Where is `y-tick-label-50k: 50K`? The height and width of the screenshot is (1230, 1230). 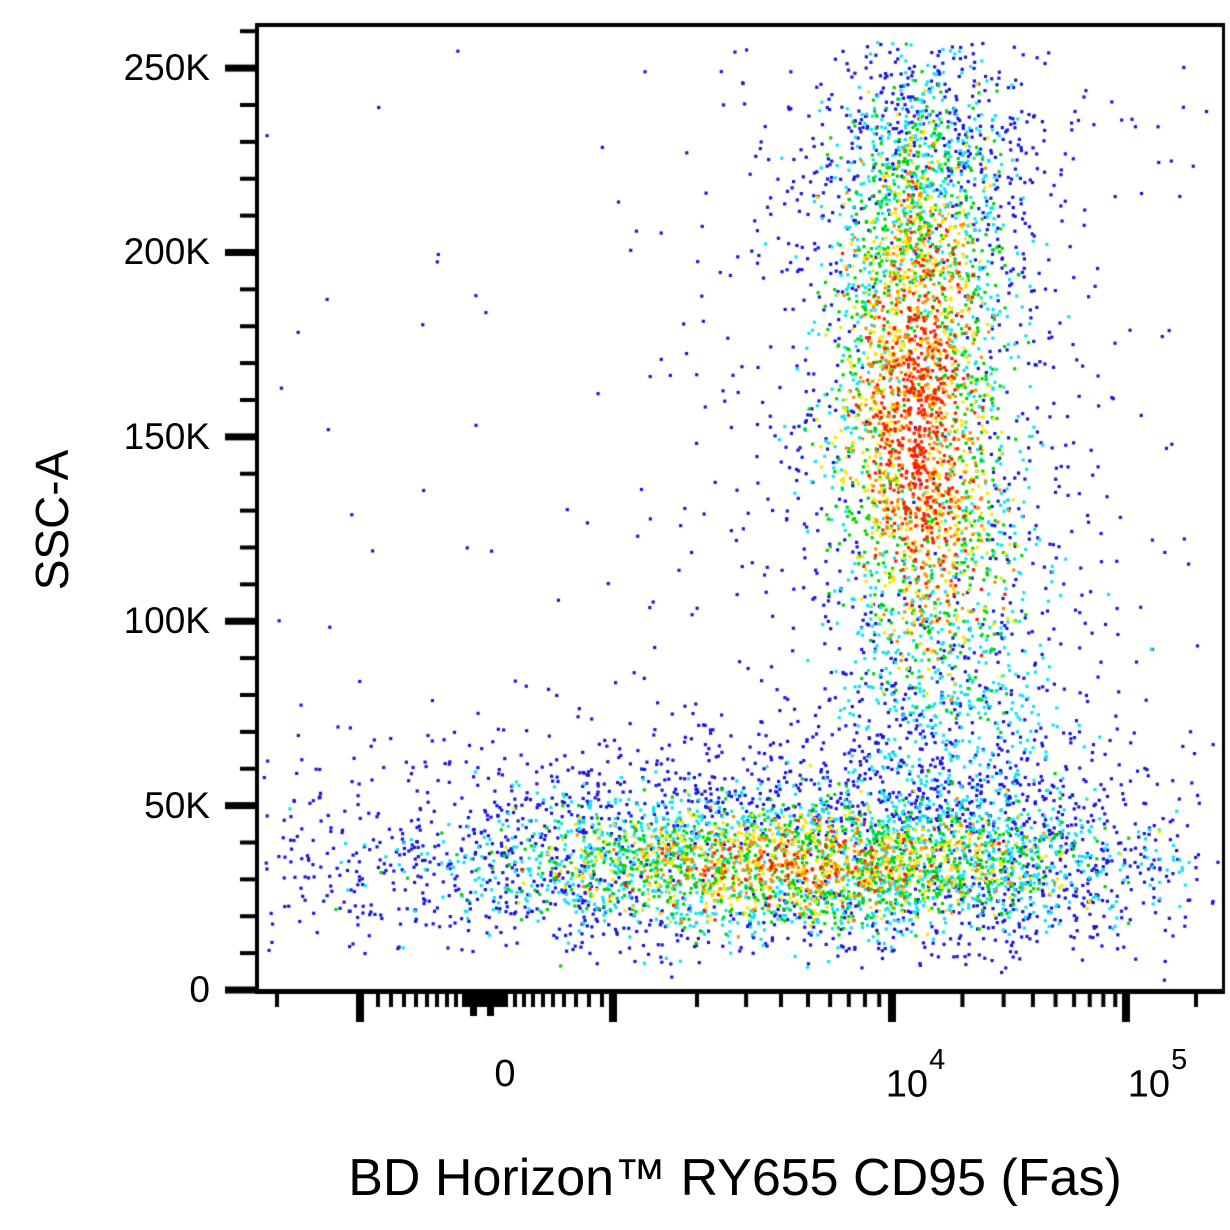
y-tick-label-50k: 50K is located at coordinates (177, 805).